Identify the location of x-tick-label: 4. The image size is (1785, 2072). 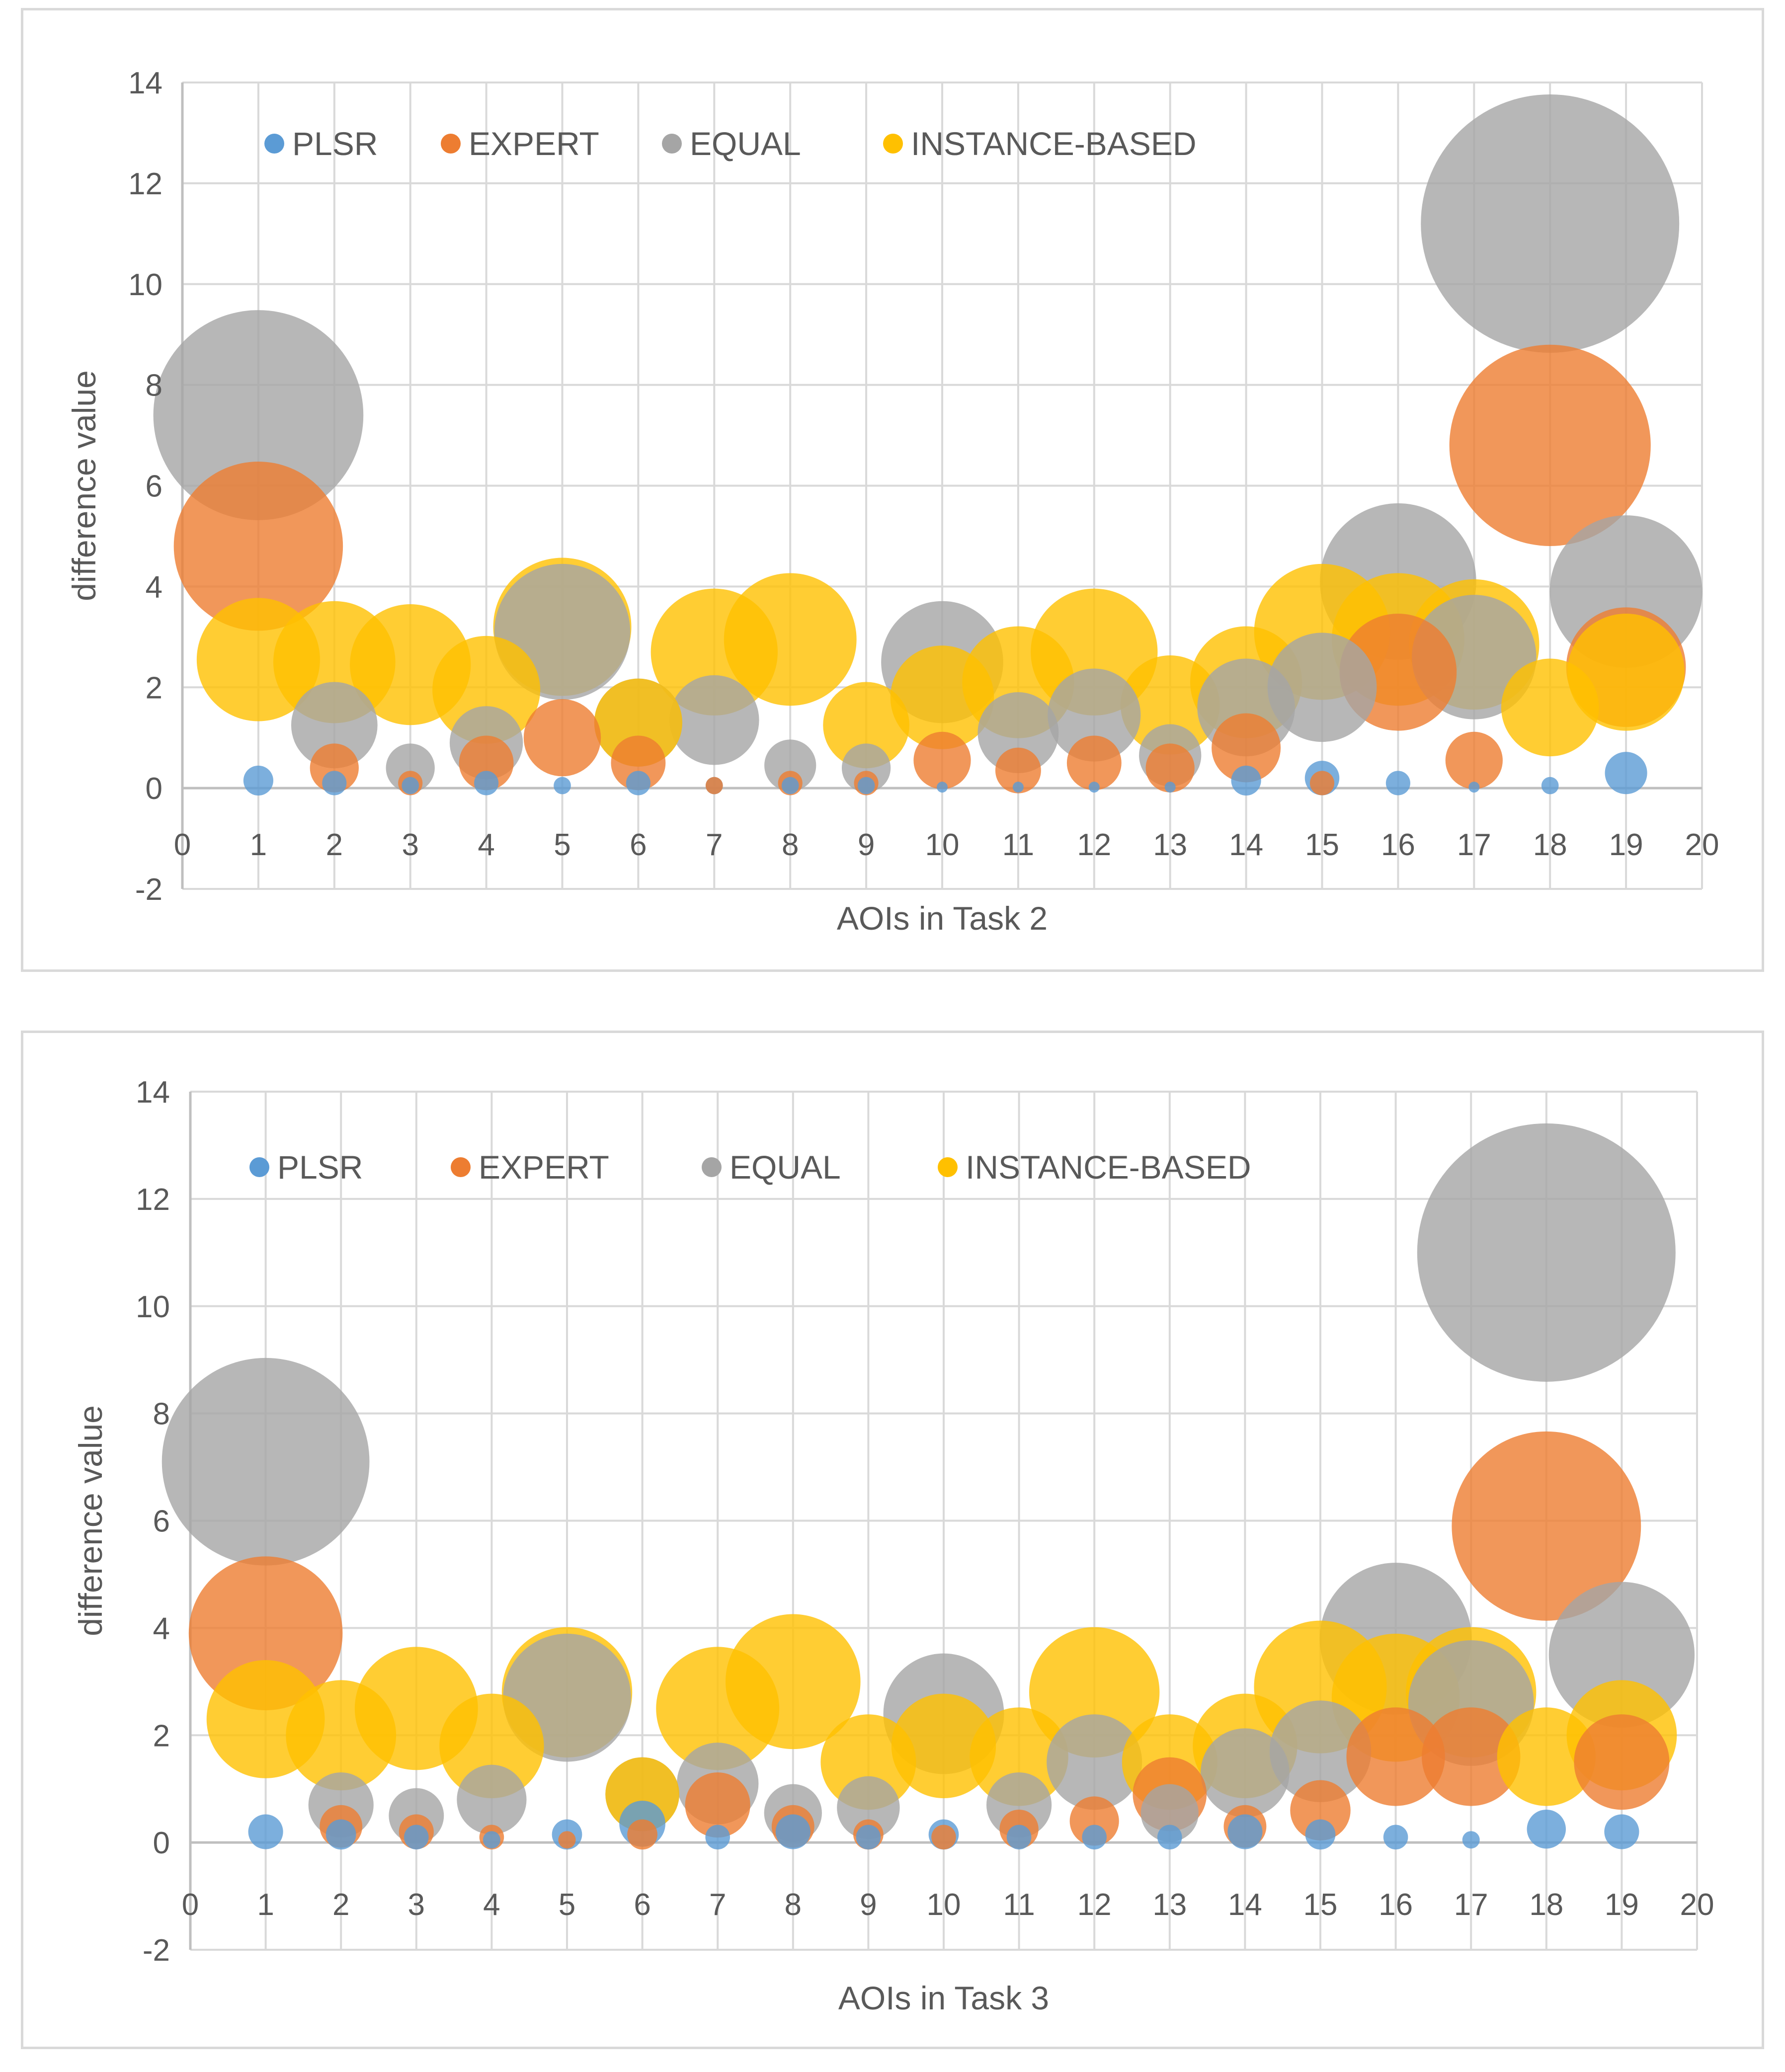
(491, 1905).